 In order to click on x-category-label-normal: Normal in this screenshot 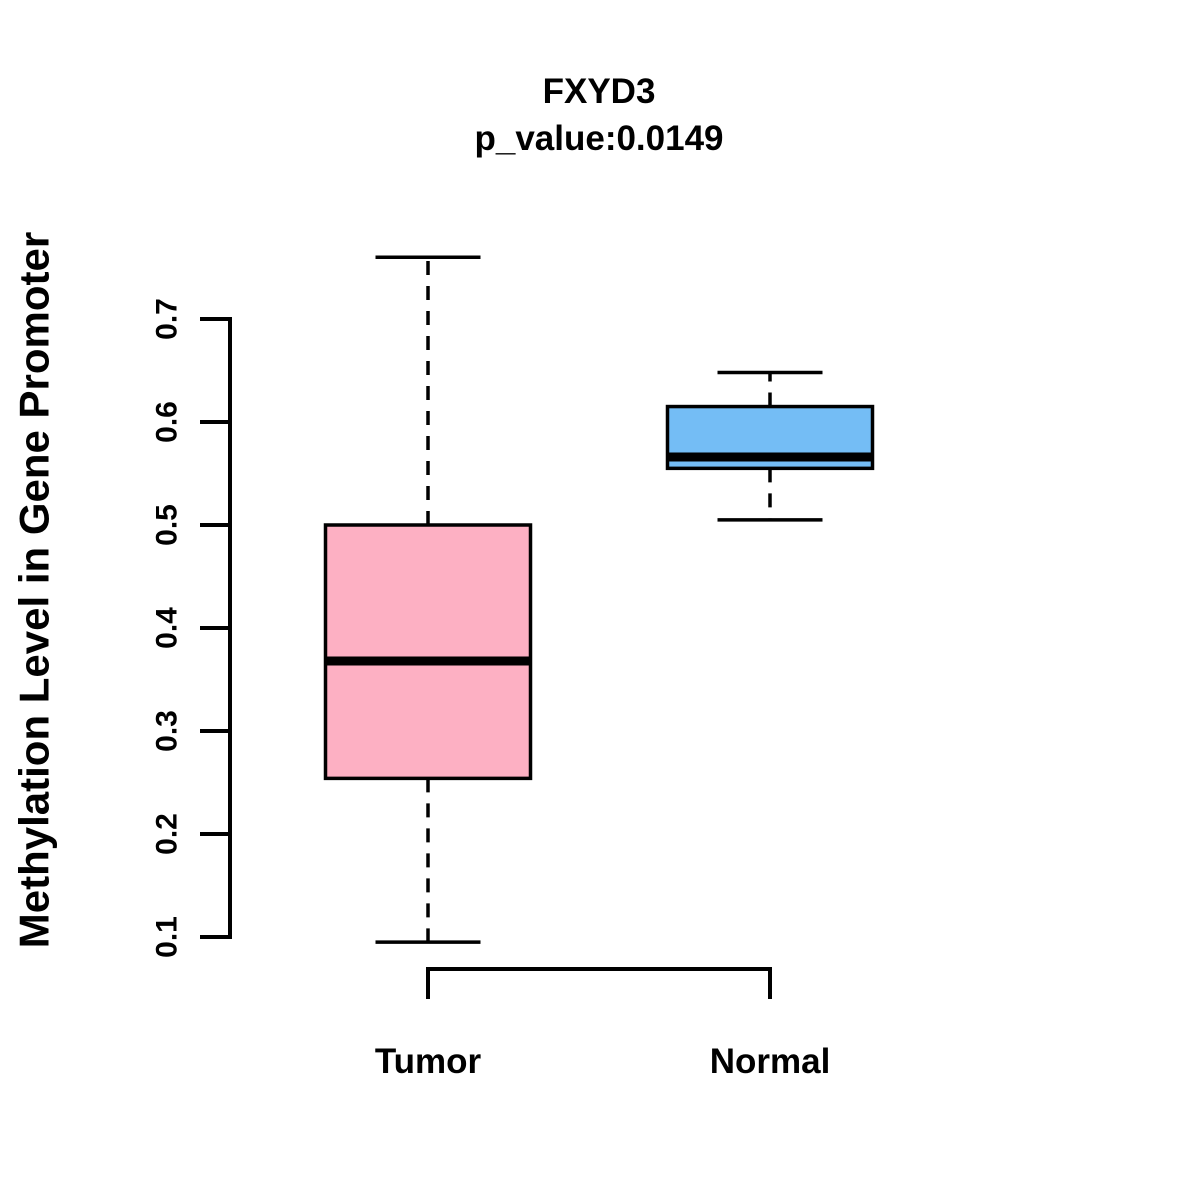, I will do `click(770, 1061)`.